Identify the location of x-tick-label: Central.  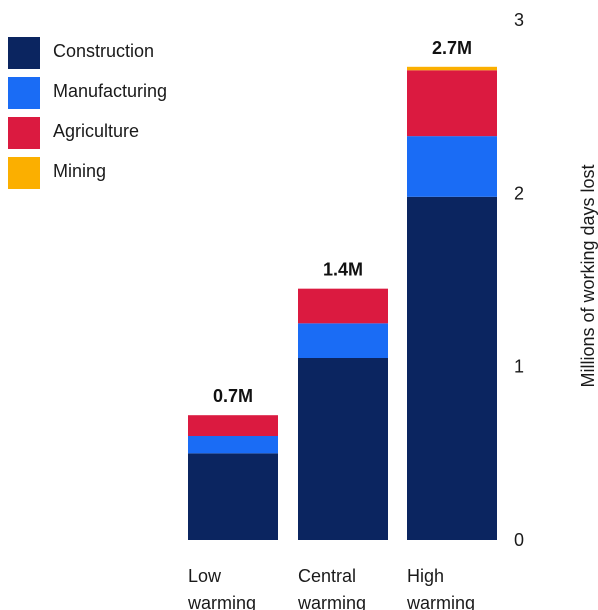
(327, 576).